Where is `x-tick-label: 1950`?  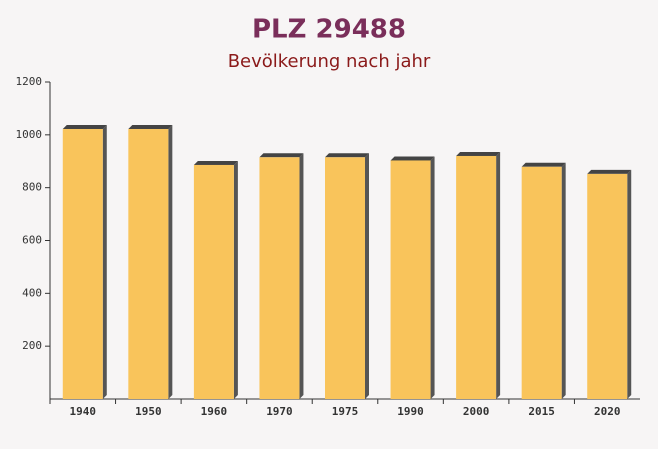 x-tick-label: 1950 is located at coordinates (148, 411).